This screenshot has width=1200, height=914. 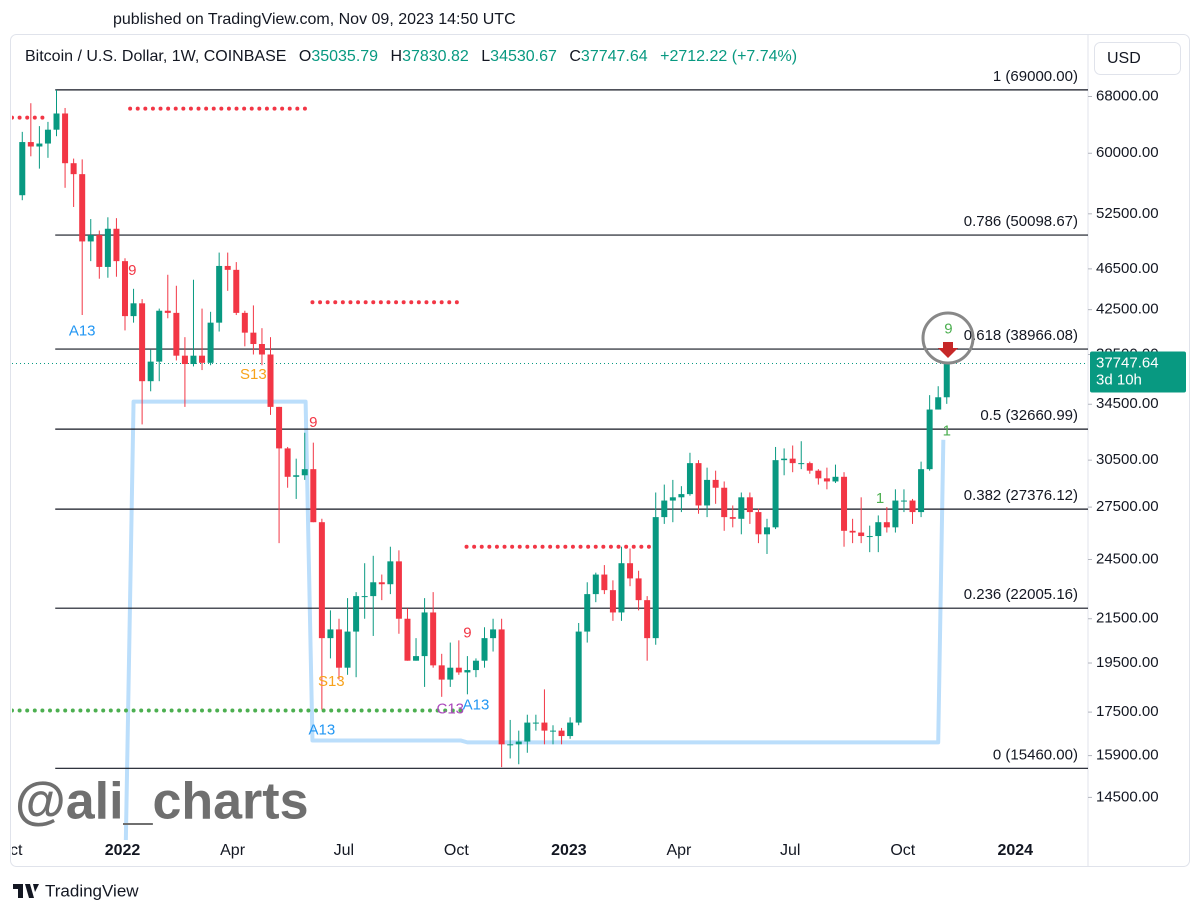 I want to click on signal-label: A13, so click(x=82, y=330).